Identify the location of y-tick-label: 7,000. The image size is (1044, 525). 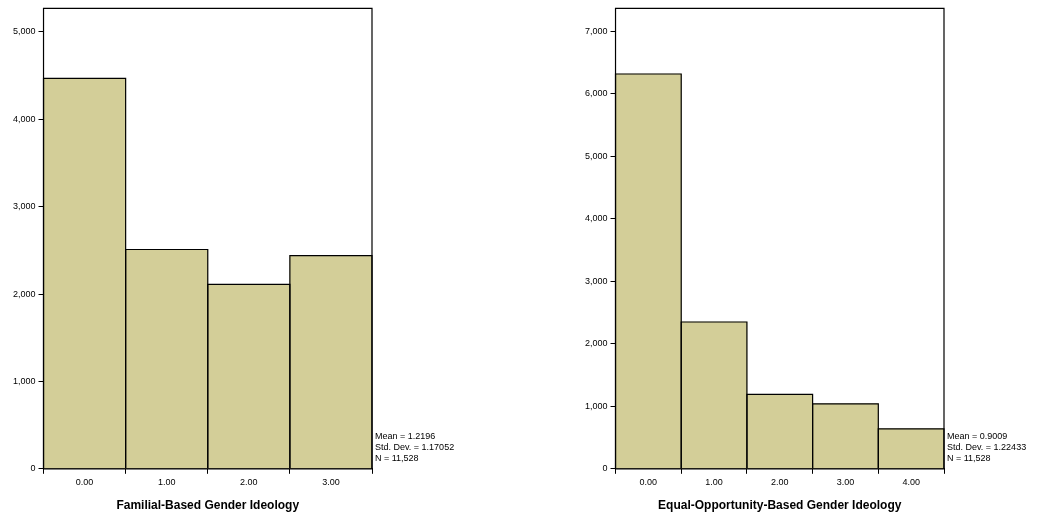
(596, 31).